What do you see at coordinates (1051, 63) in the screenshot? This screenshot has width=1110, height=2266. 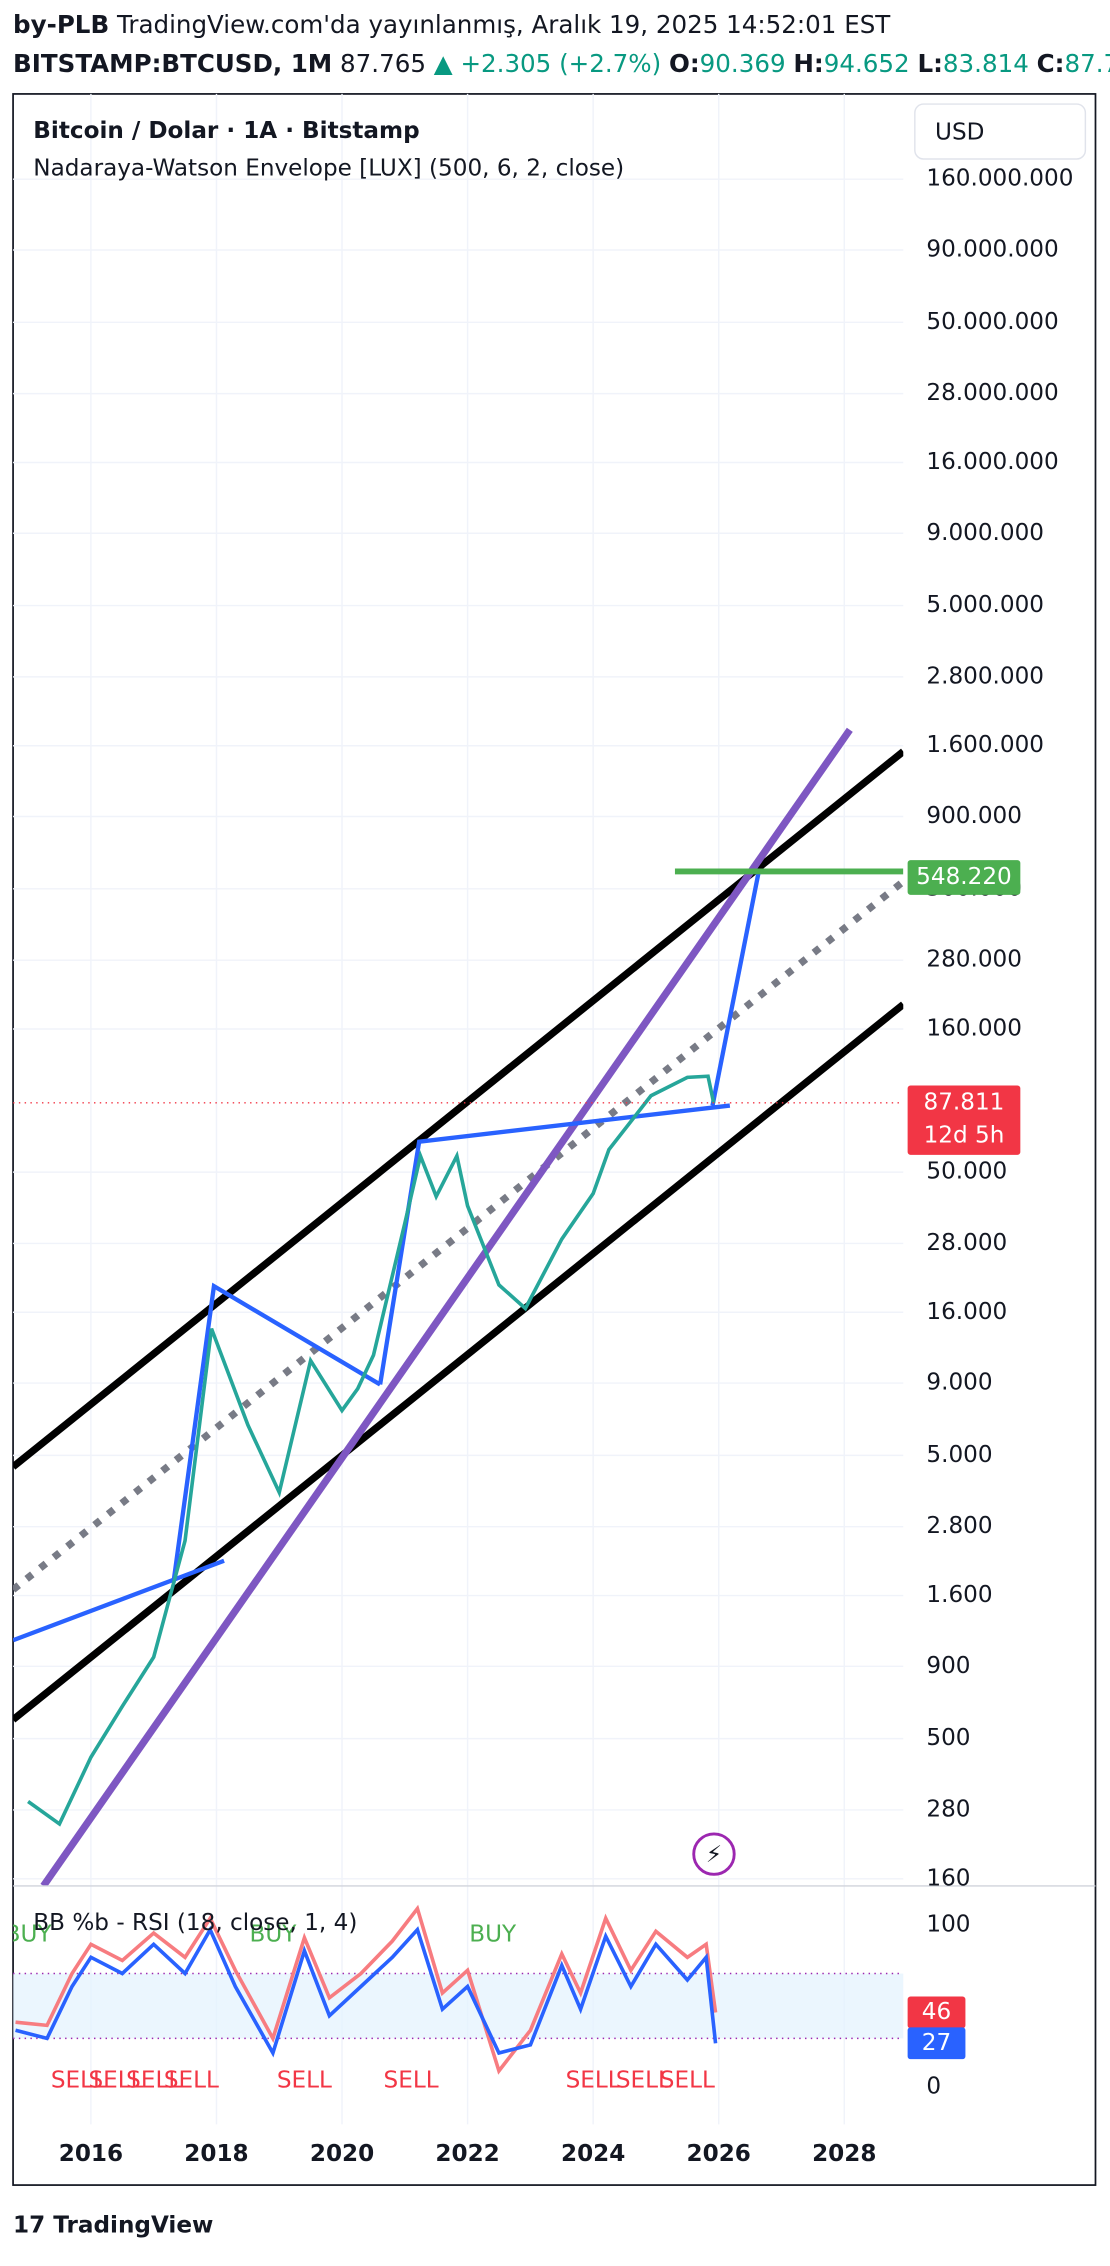 I see `label: C:` at bounding box center [1051, 63].